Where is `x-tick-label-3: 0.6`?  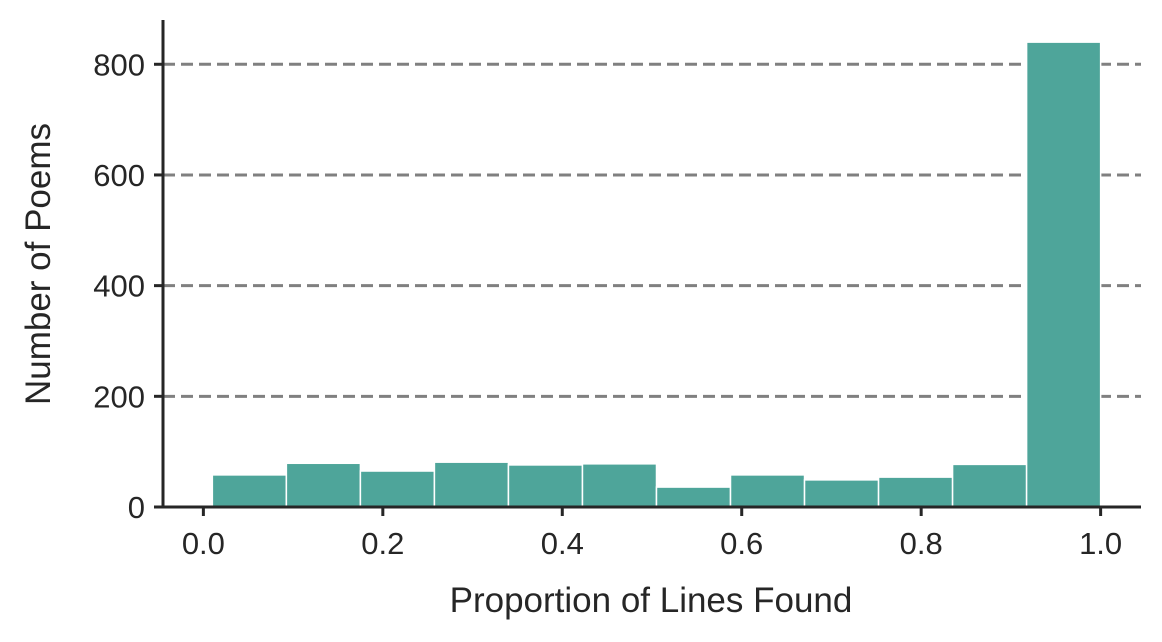
x-tick-label-3: 0.6 is located at coordinates (741, 543).